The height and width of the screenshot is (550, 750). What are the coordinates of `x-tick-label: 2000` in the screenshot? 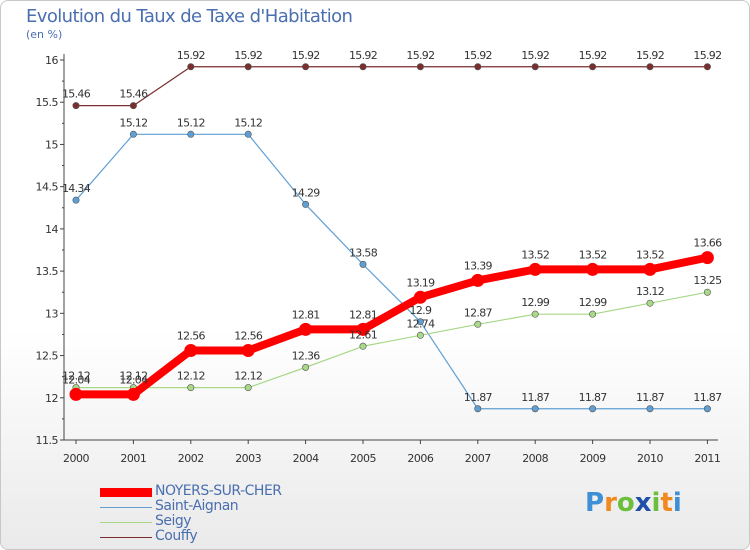 It's located at (76, 458).